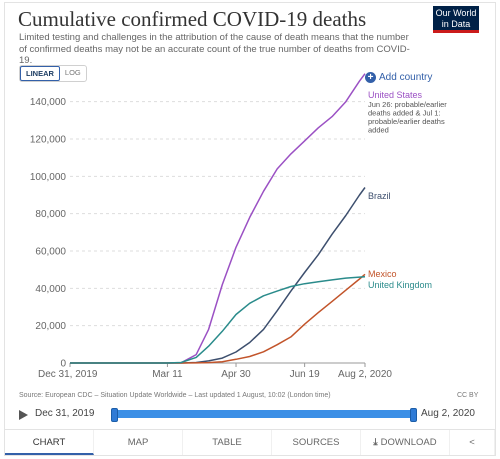  Describe the element at coordinates (167, 374) in the screenshot. I see `x-tick-label: Mar 11` at that location.